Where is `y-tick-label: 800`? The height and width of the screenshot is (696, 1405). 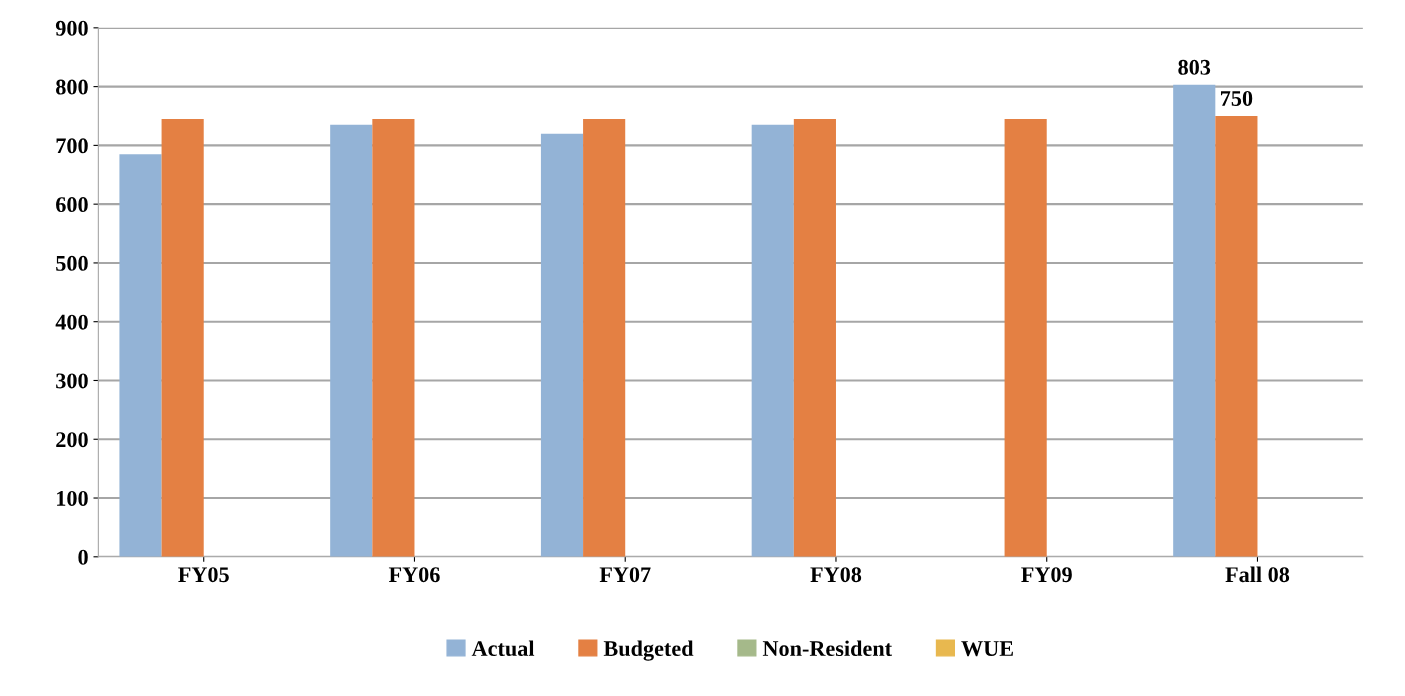 y-tick-label: 800 is located at coordinates (72, 87).